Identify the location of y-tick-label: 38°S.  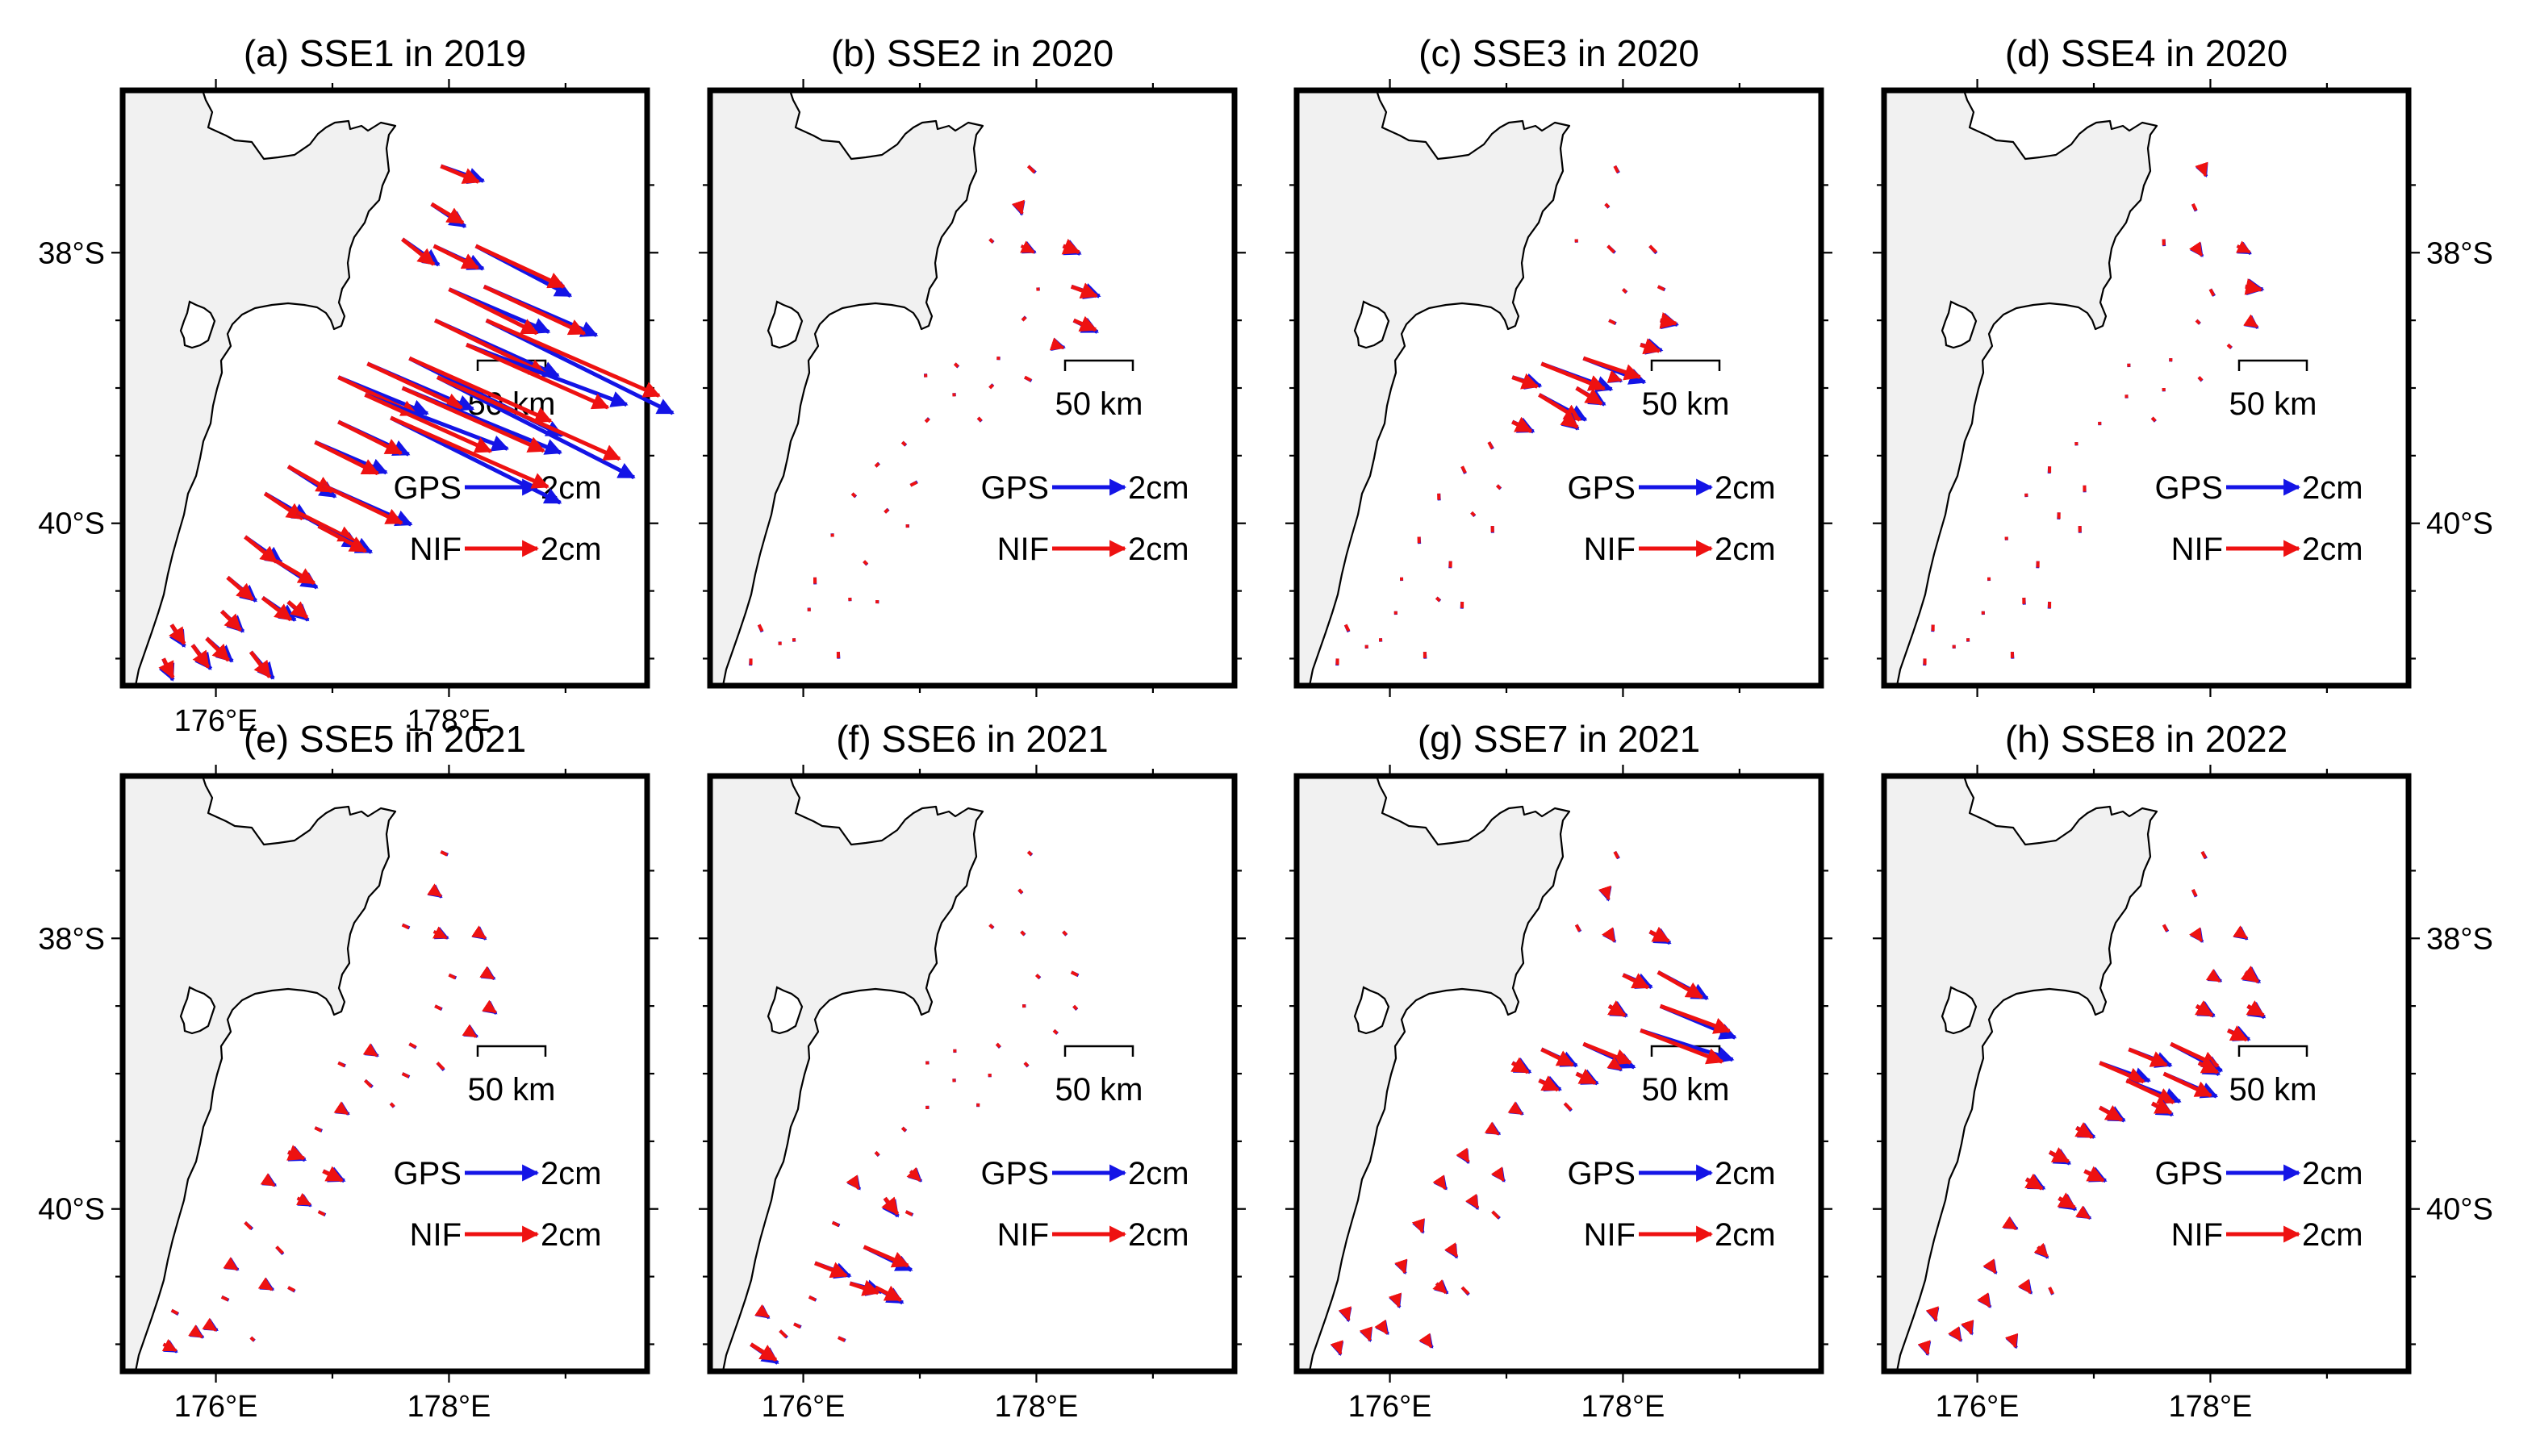
(2459, 939).